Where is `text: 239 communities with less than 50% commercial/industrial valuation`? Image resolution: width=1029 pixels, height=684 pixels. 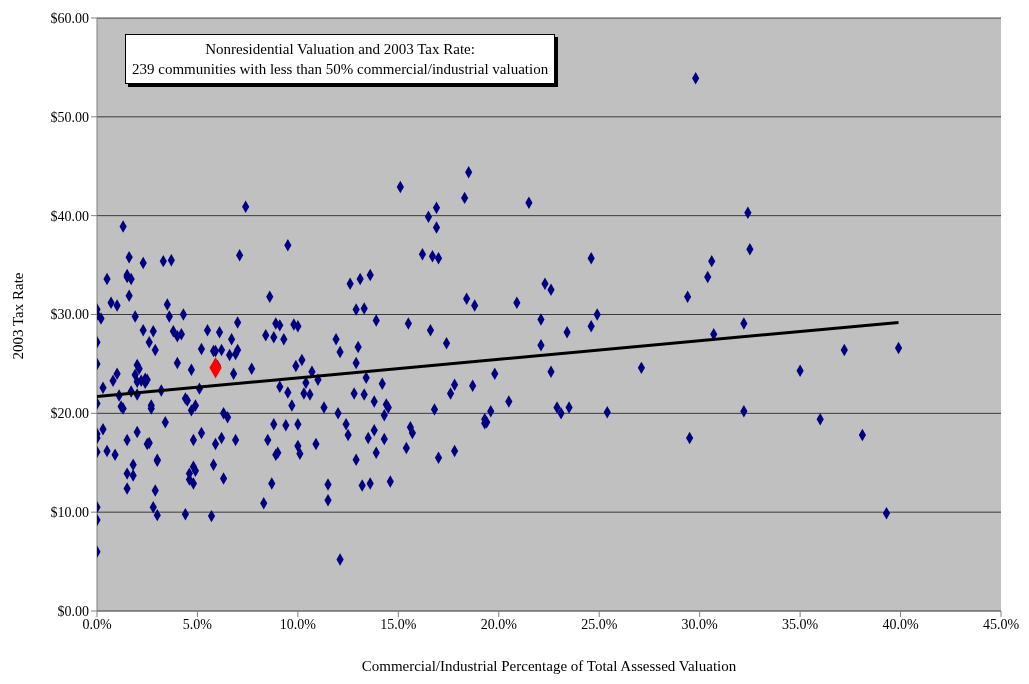
text: 239 communities with less than 50% commercial/industrial valuation is located at coordinates (340, 69).